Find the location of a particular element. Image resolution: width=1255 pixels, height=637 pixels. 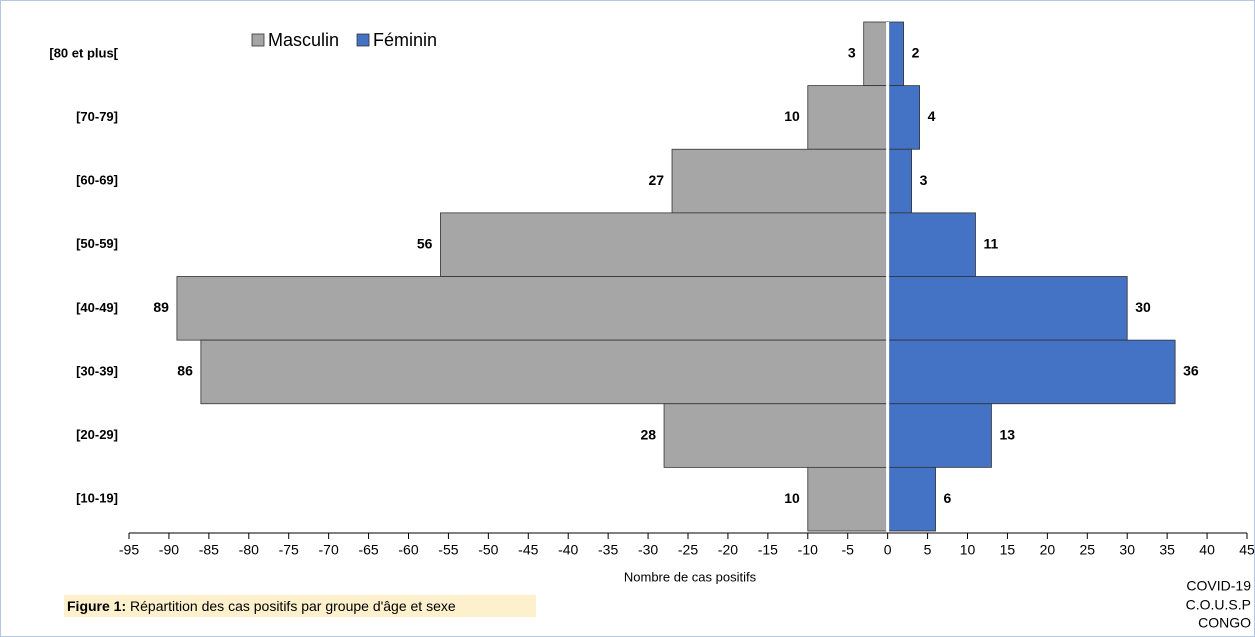

y-tick-label: [10-19] is located at coordinates (97, 498).